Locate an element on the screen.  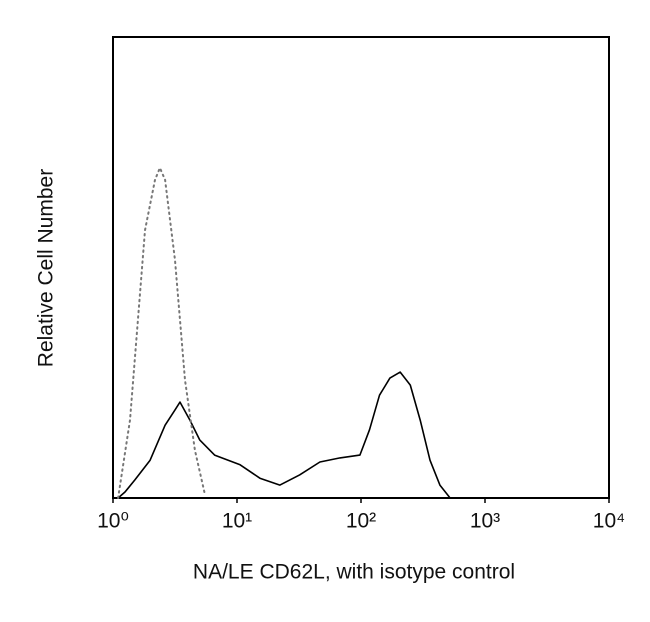
x-tick-label: 10⁰ is located at coordinates (113, 521).